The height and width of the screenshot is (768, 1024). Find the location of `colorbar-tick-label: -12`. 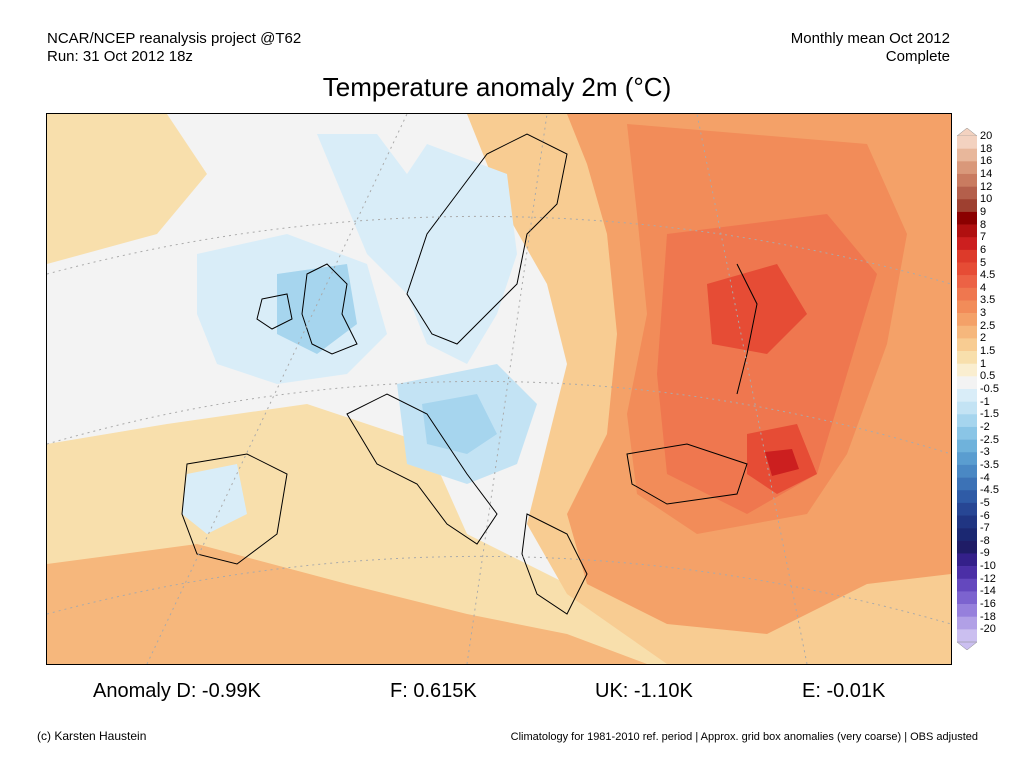

colorbar-tick-label: -12 is located at coordinates (988, 578).